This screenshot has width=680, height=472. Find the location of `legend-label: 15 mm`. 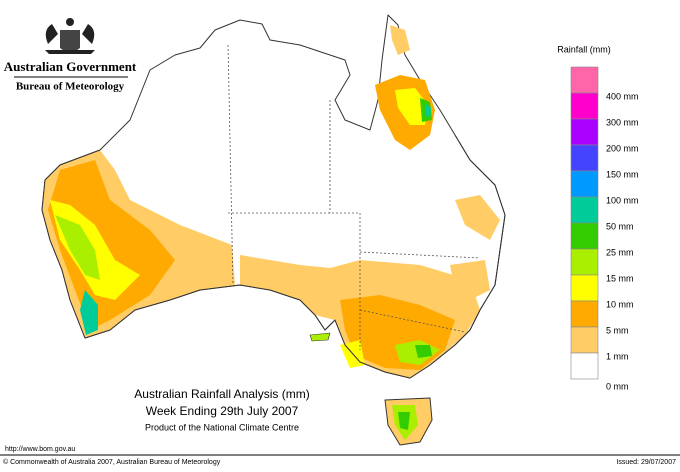

legend-label: 15 mm is located at coordinates (620, 278).